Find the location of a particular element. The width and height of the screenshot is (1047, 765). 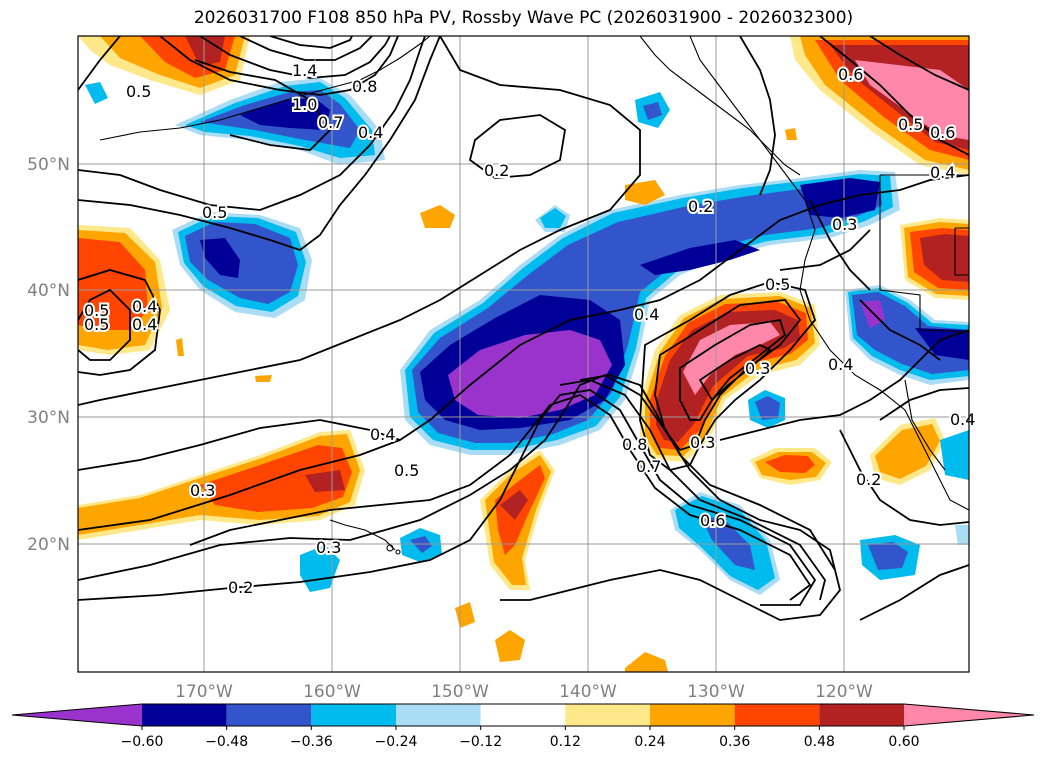

lon-label: 150°W is located at coordinates (460, 692).